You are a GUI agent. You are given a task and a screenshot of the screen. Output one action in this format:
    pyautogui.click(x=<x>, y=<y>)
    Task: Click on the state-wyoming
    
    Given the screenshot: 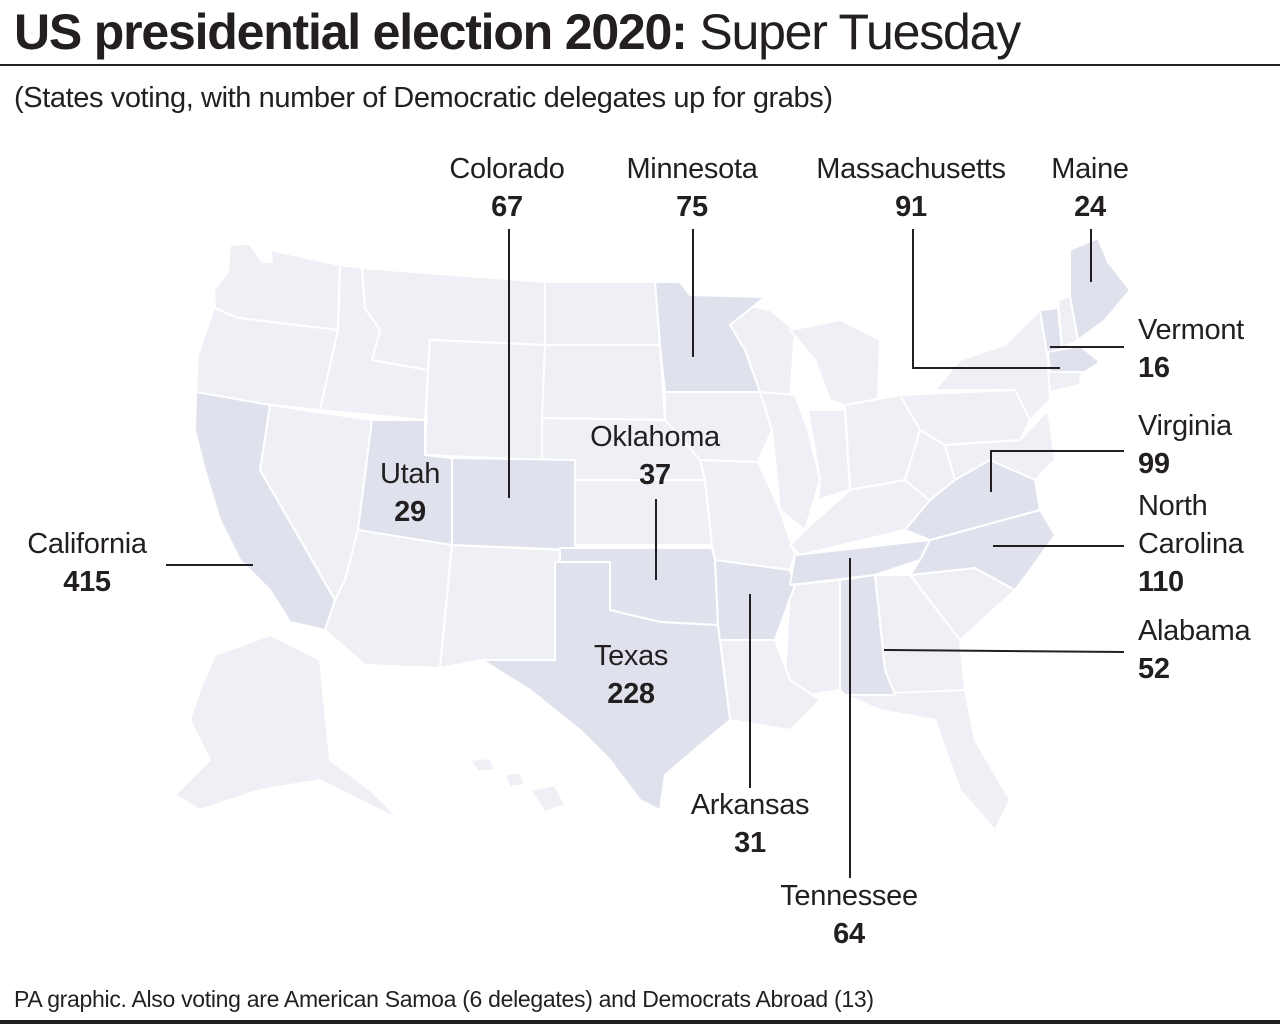 What is the action you would take?
    pyautogui.click(x=485, y=400)
    